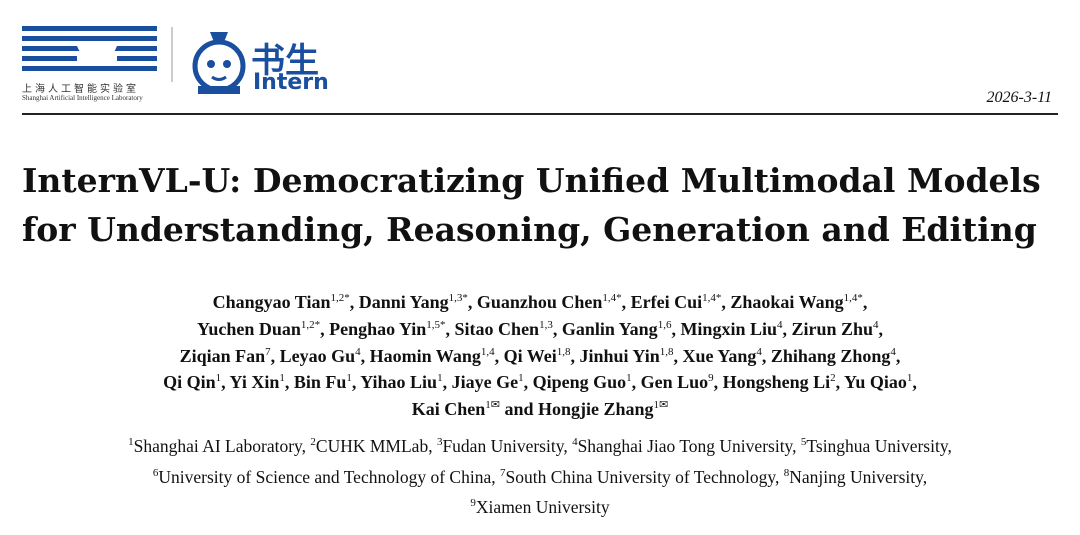 This screenshot has width=1080, height=535. Describe the element at coordinates (579, 382) in the screenshot. I see `author-name: Qipeng Guo` at that location.